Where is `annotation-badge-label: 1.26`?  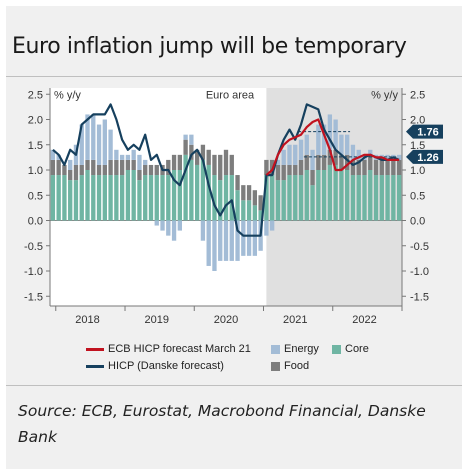
annotation-badge-label: 1.26 is located at coordinates (427, 158).